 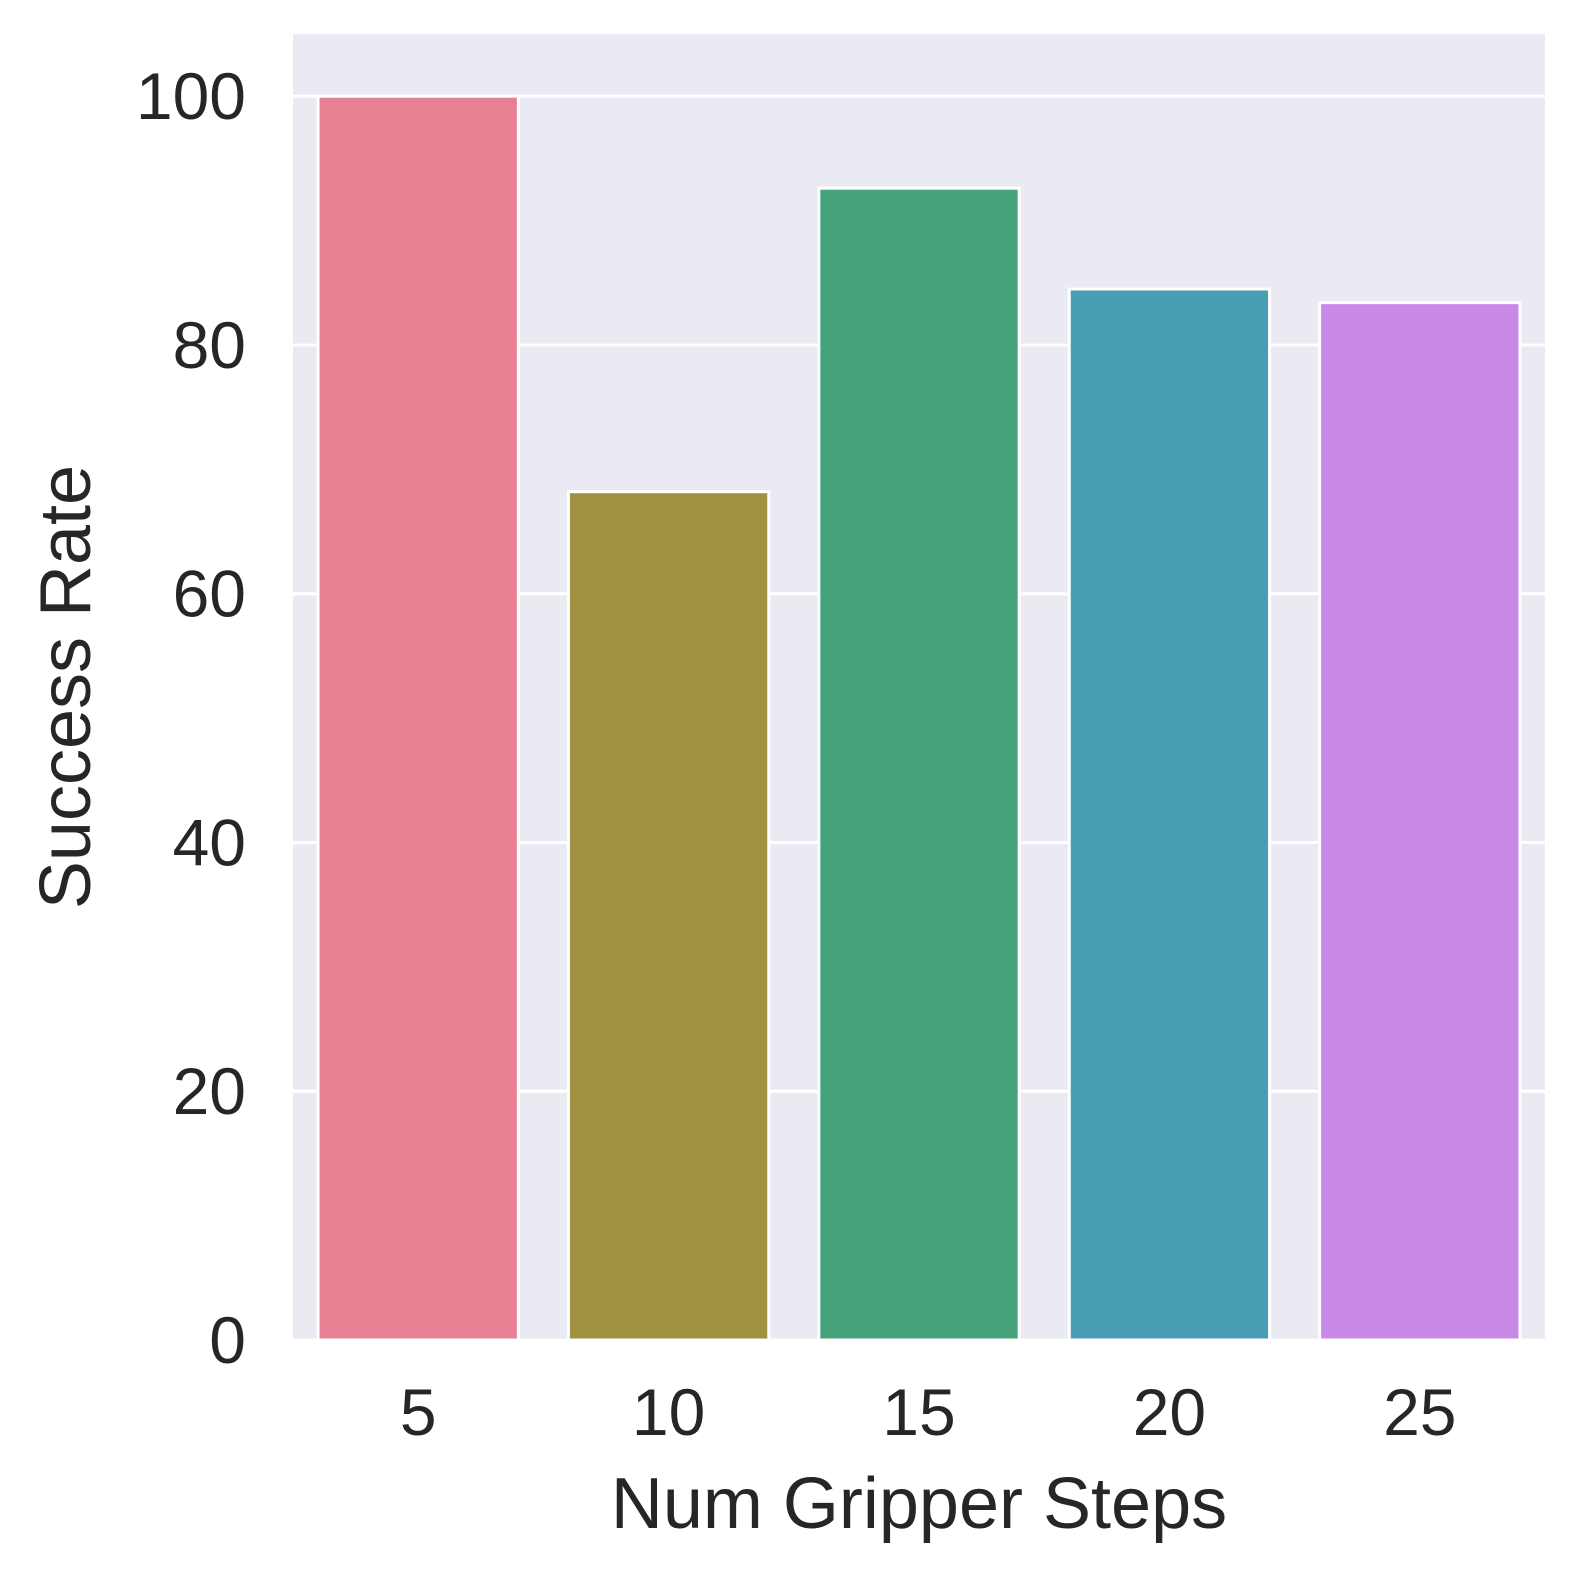 I want to click on x-tick-labels: 5 10 15 20 25, so click(x=928, y=1412).